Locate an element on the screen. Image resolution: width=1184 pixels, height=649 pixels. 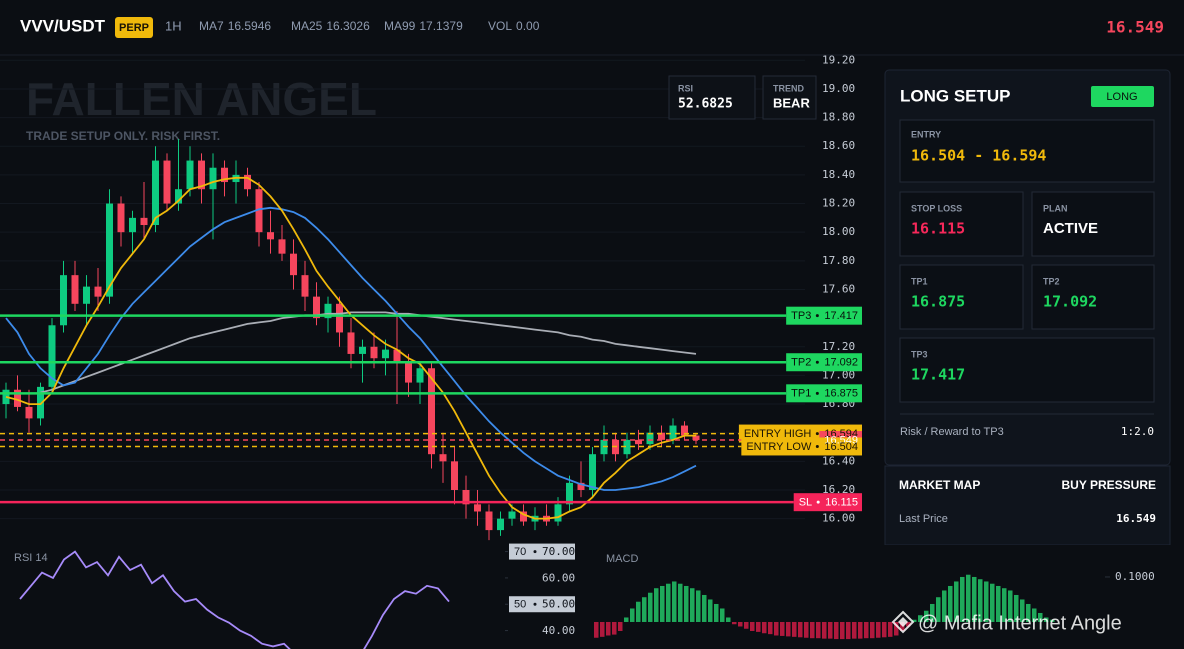
market-row-value: 16.549 is located at coordinates (1136, 518).